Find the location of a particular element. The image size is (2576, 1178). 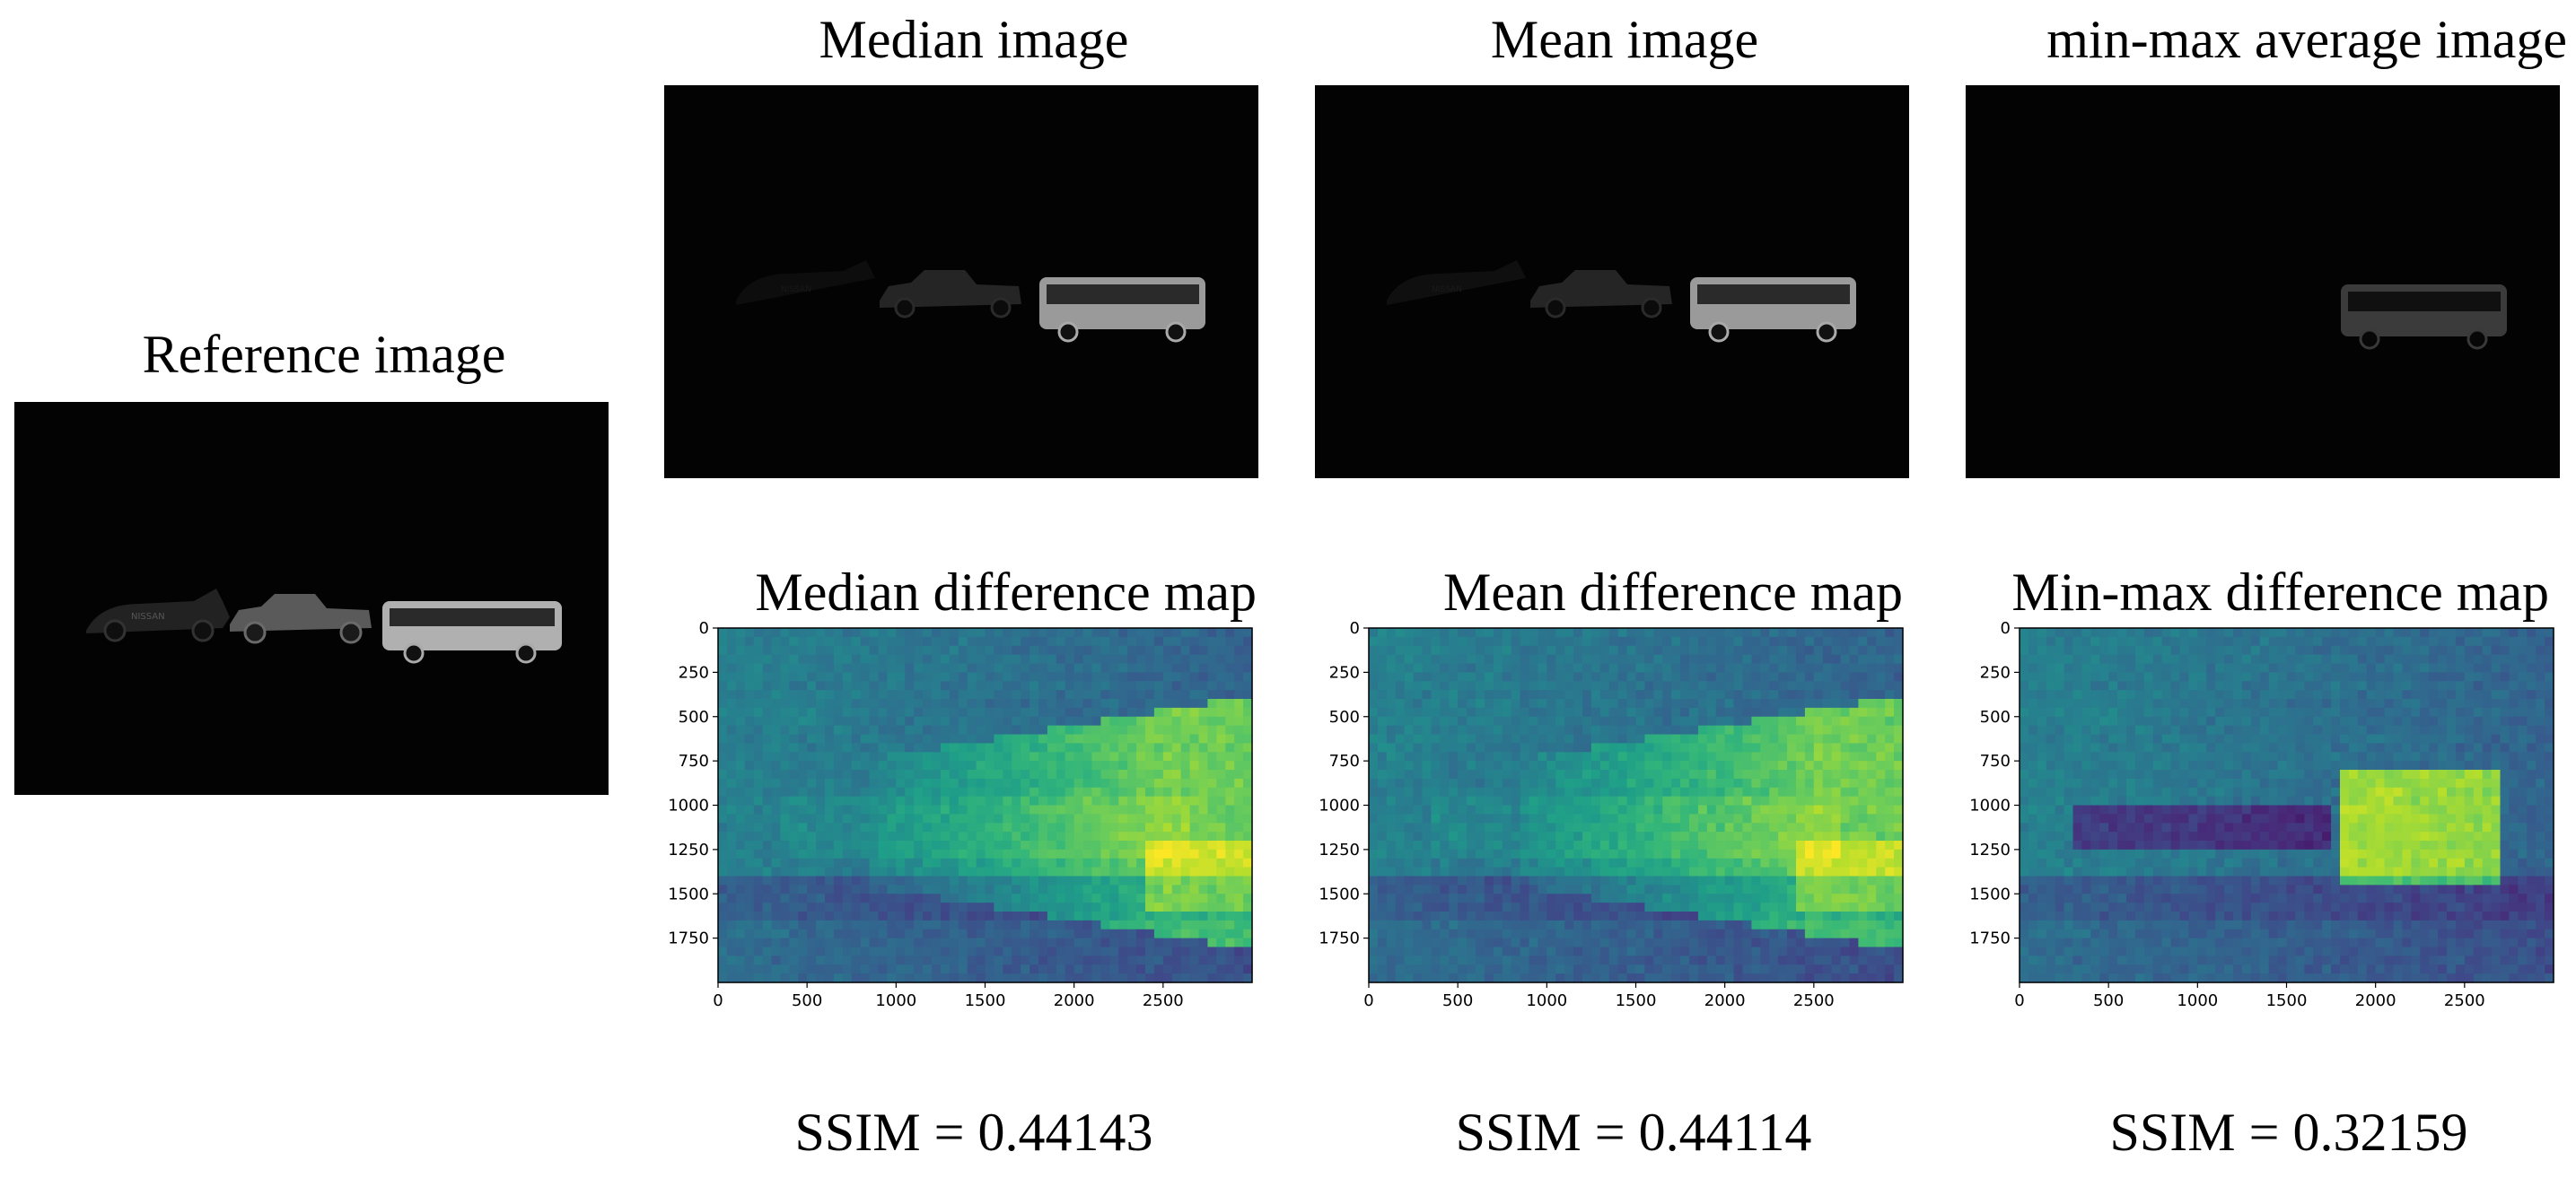

reference-cars-graphic: NISSAN is located at coordinates (288, 598).